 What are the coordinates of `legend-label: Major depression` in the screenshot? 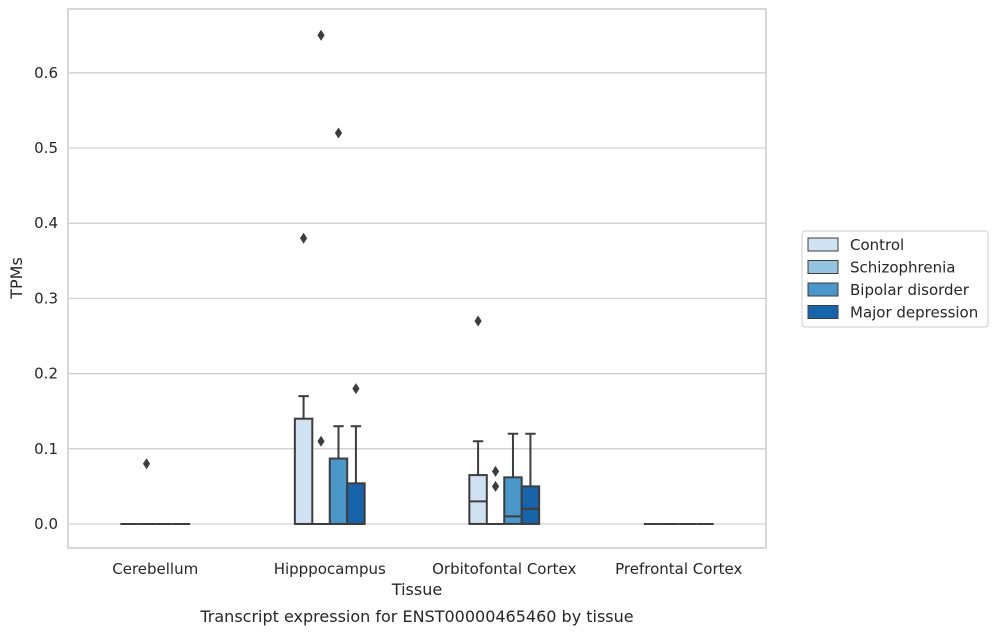 It's located at (914, 313).